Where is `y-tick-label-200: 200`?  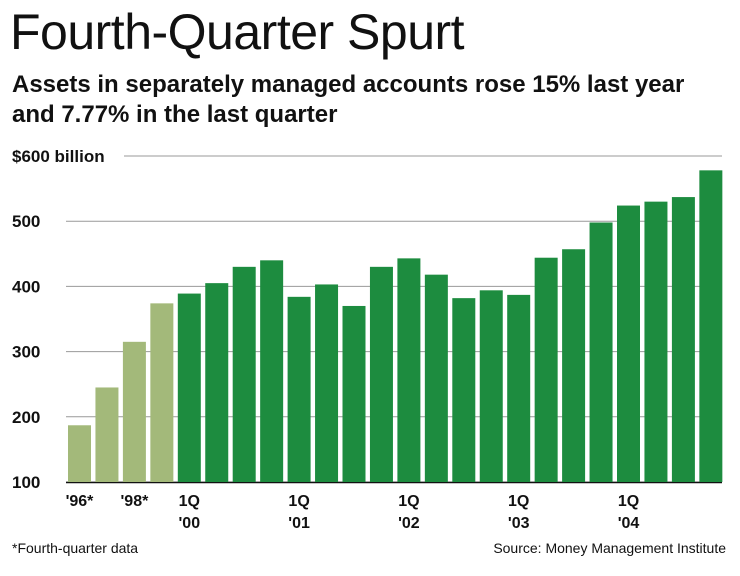
y-tick-label-200: 200 is located at coordinates (26, 417).